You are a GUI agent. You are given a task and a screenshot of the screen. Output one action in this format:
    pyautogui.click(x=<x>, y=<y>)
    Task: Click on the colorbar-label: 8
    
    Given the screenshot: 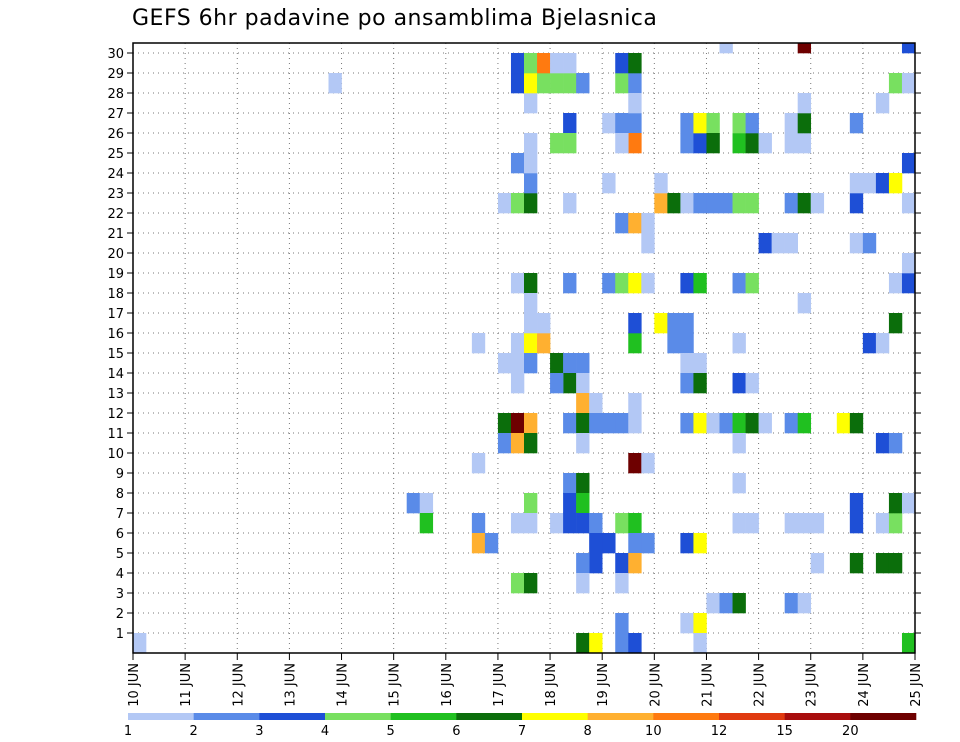 What is the action you would take?
    pyautogui.click(x=588, y=731)
    